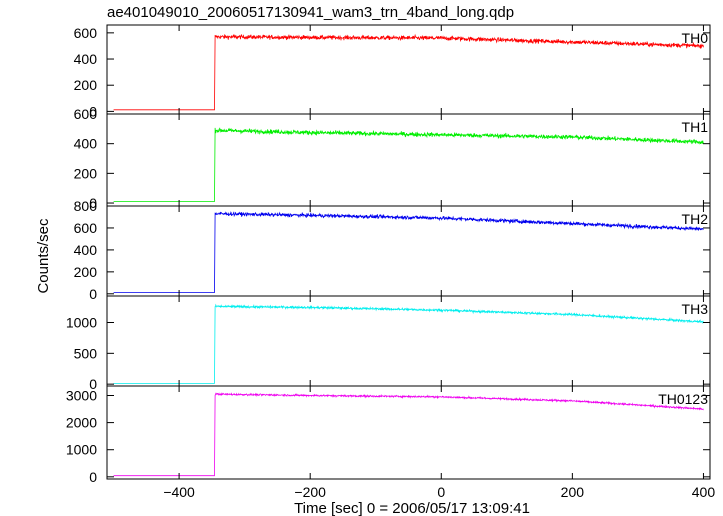 Image resolution: width=723 pixels, height=516 pixels. What do you see at coordinates (43, 256) in the screenshot?
I see `y-axis-label: Counts/sec` at bounding box center [43, 256].